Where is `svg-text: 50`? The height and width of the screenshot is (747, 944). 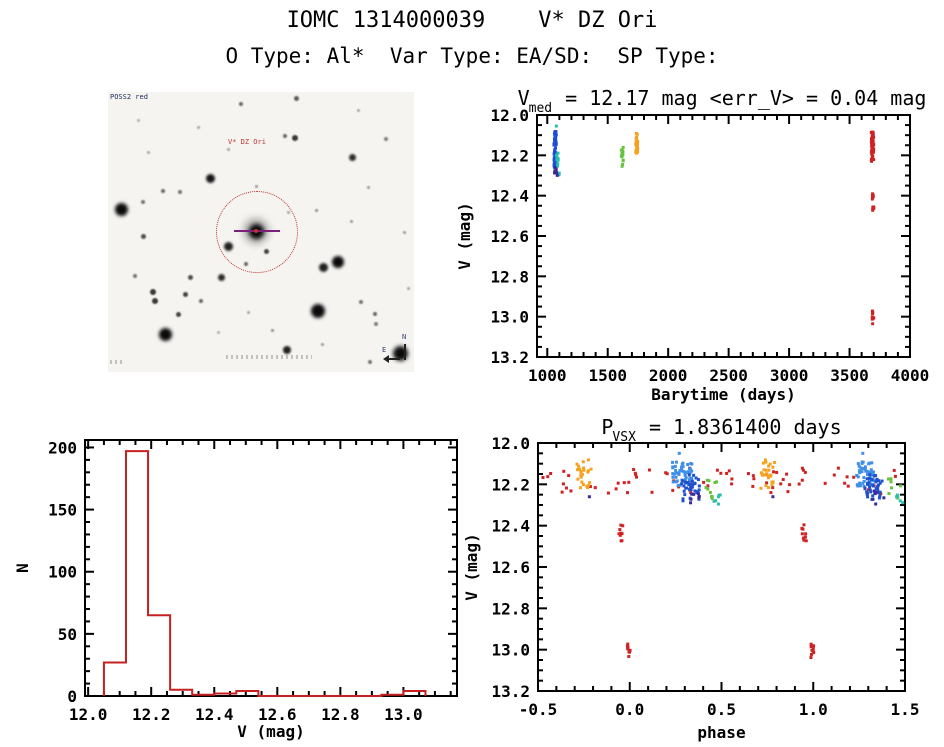
svg-text: 50 is located at coordinates (67, 634).